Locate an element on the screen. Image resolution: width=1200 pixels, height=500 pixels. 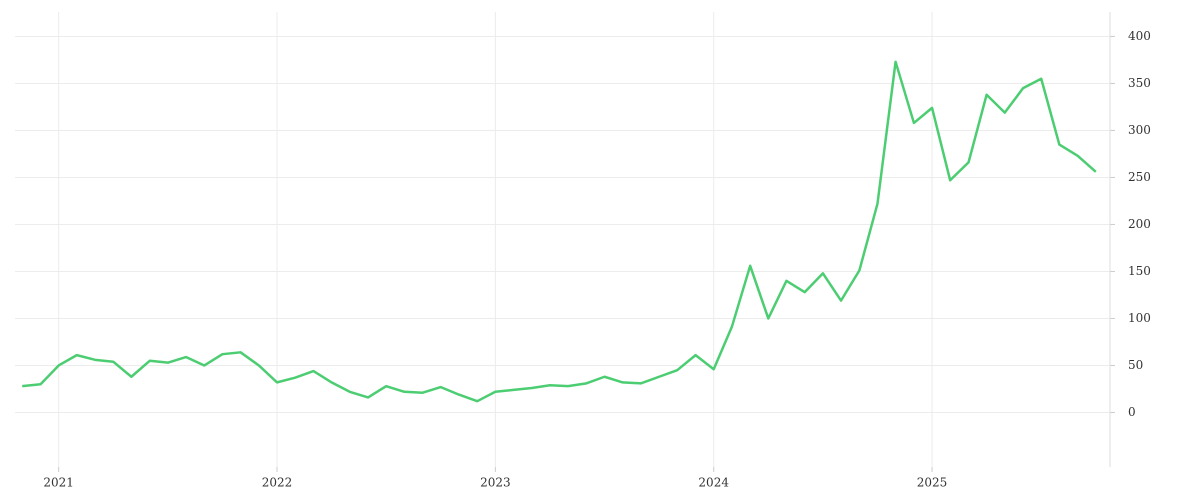
y-tick-label: 350 is located at coordinates (1139, 83).